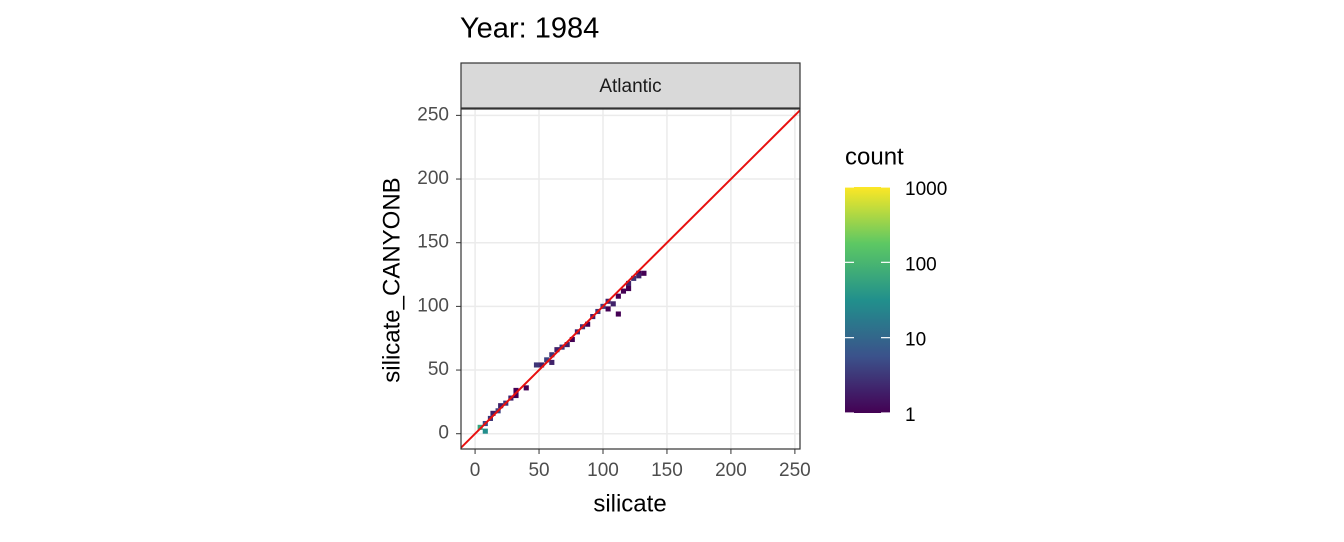 The image size is (1344, 542). Describe the element at coordinates (391, 279) in the screenshot. I see `y-axis-label: silicate_CANYONB` at that location.